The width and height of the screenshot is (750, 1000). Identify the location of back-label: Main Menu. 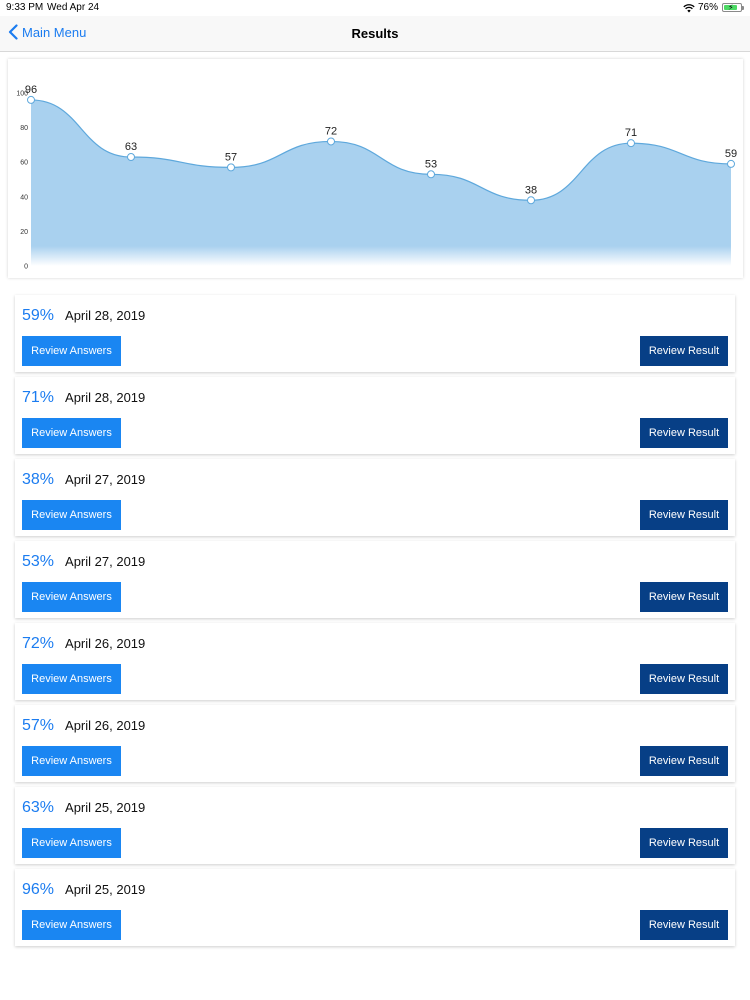
(54, 32).